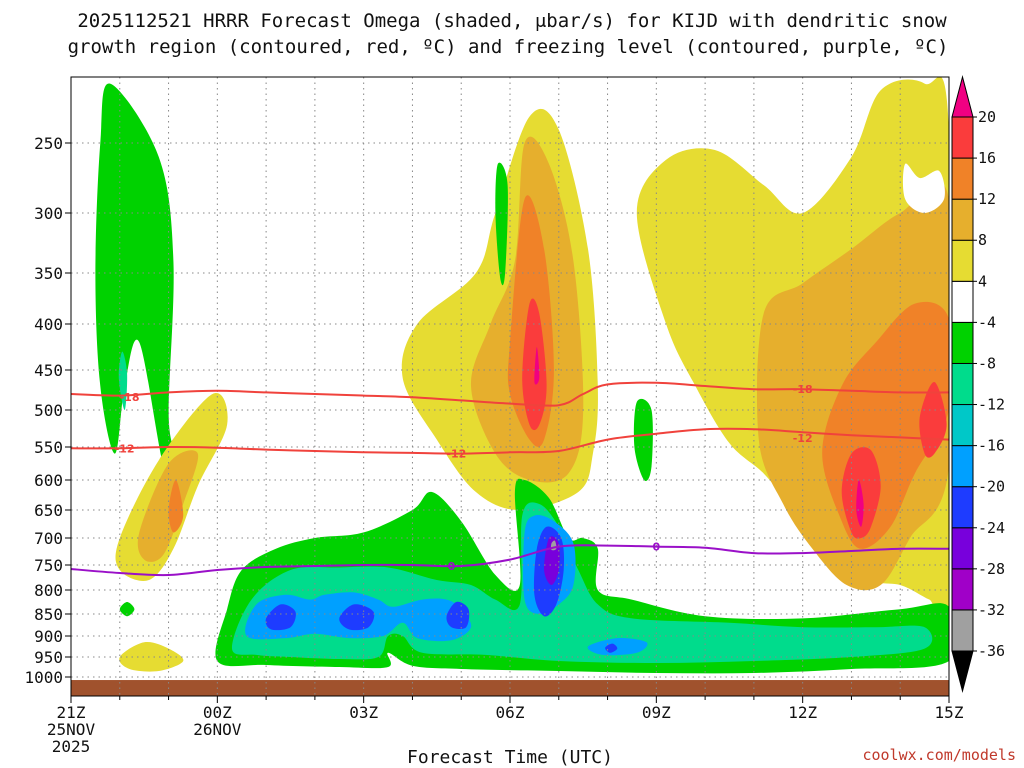 The image size is (1024, 768). What do you see at coordinates (987, 322) in the screenshot?
I see `colorbar-label: -4` at bounding box center [987, 322].